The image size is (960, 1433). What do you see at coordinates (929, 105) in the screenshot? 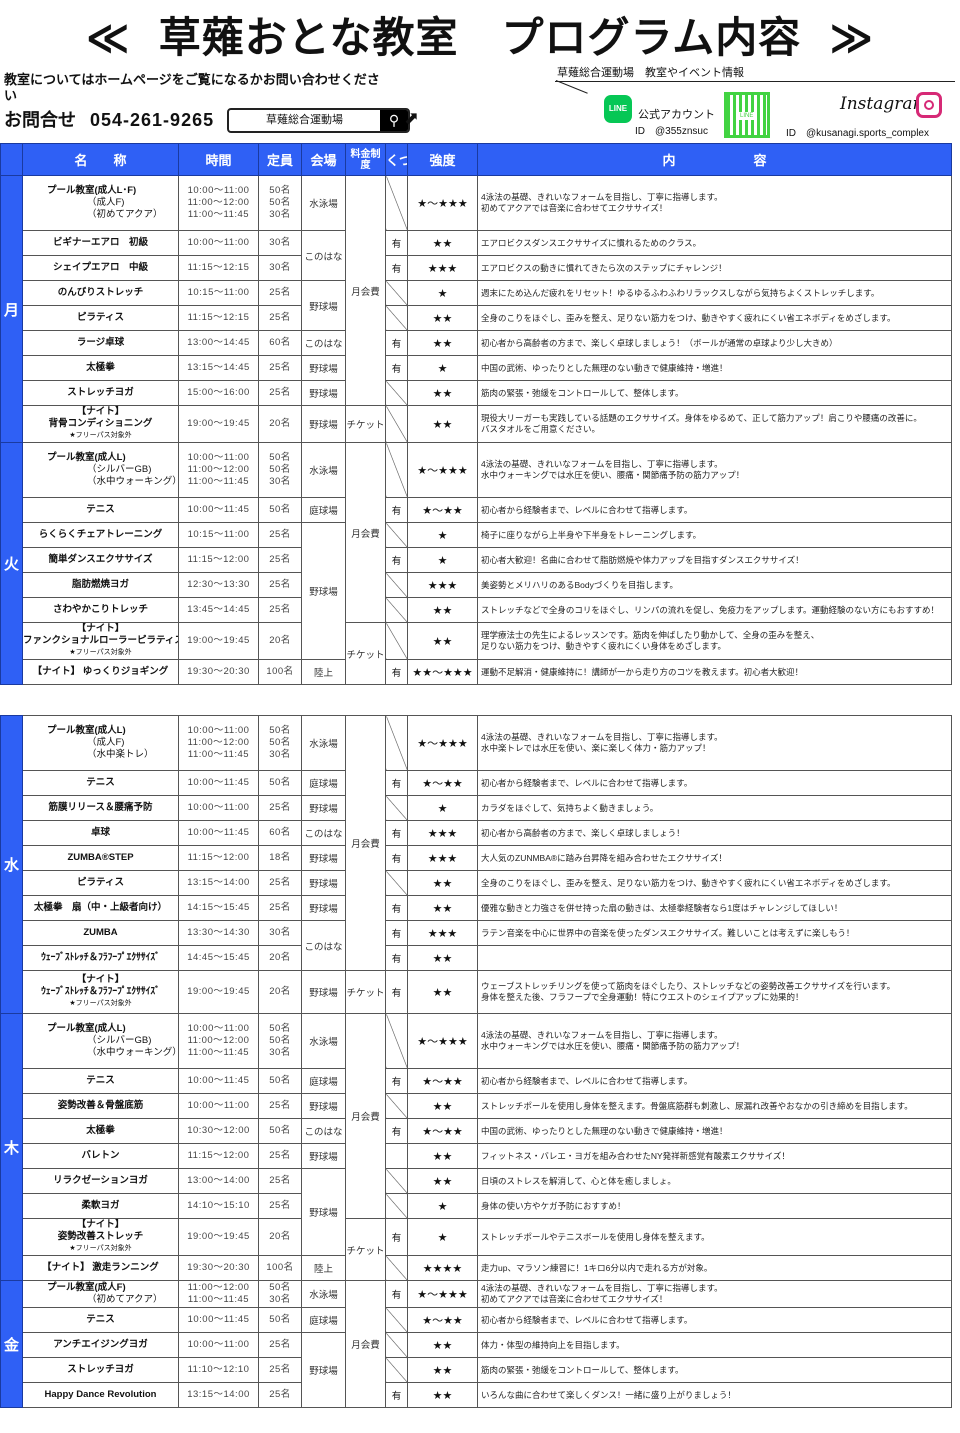
I see `instagram-icon` at bounding box center [929, 105].